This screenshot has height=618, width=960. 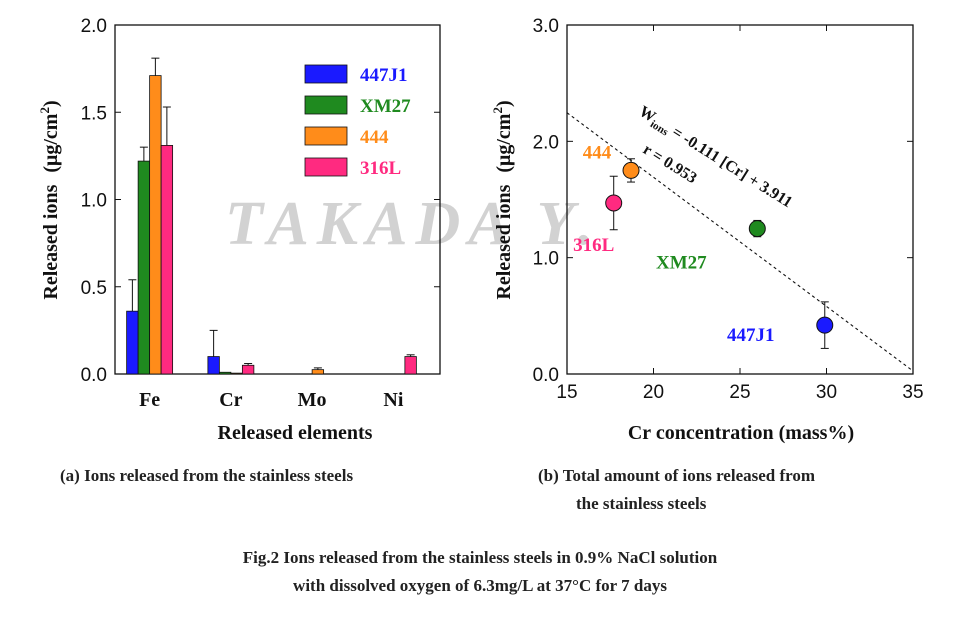 I want to click on scatter-y-tick-label: 1.0, so click(x=546, y=259).